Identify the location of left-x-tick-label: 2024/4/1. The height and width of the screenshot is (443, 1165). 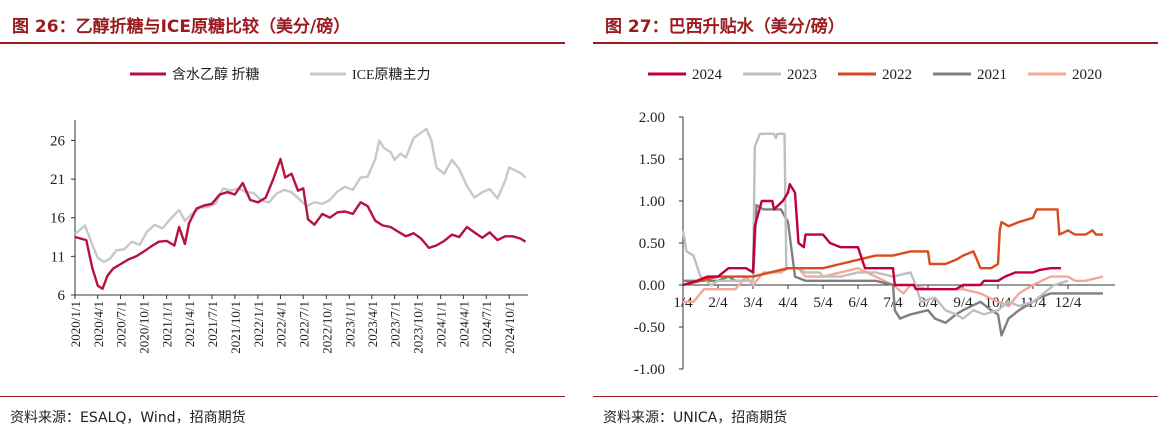
(463, 324).